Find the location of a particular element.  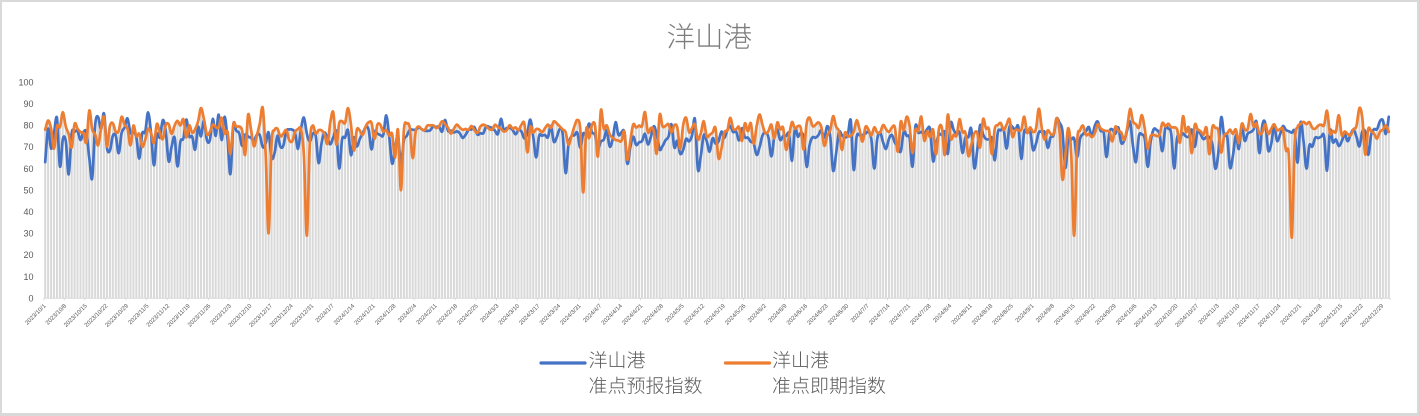

svg-text: 100 is located at coordinates (25, 82).